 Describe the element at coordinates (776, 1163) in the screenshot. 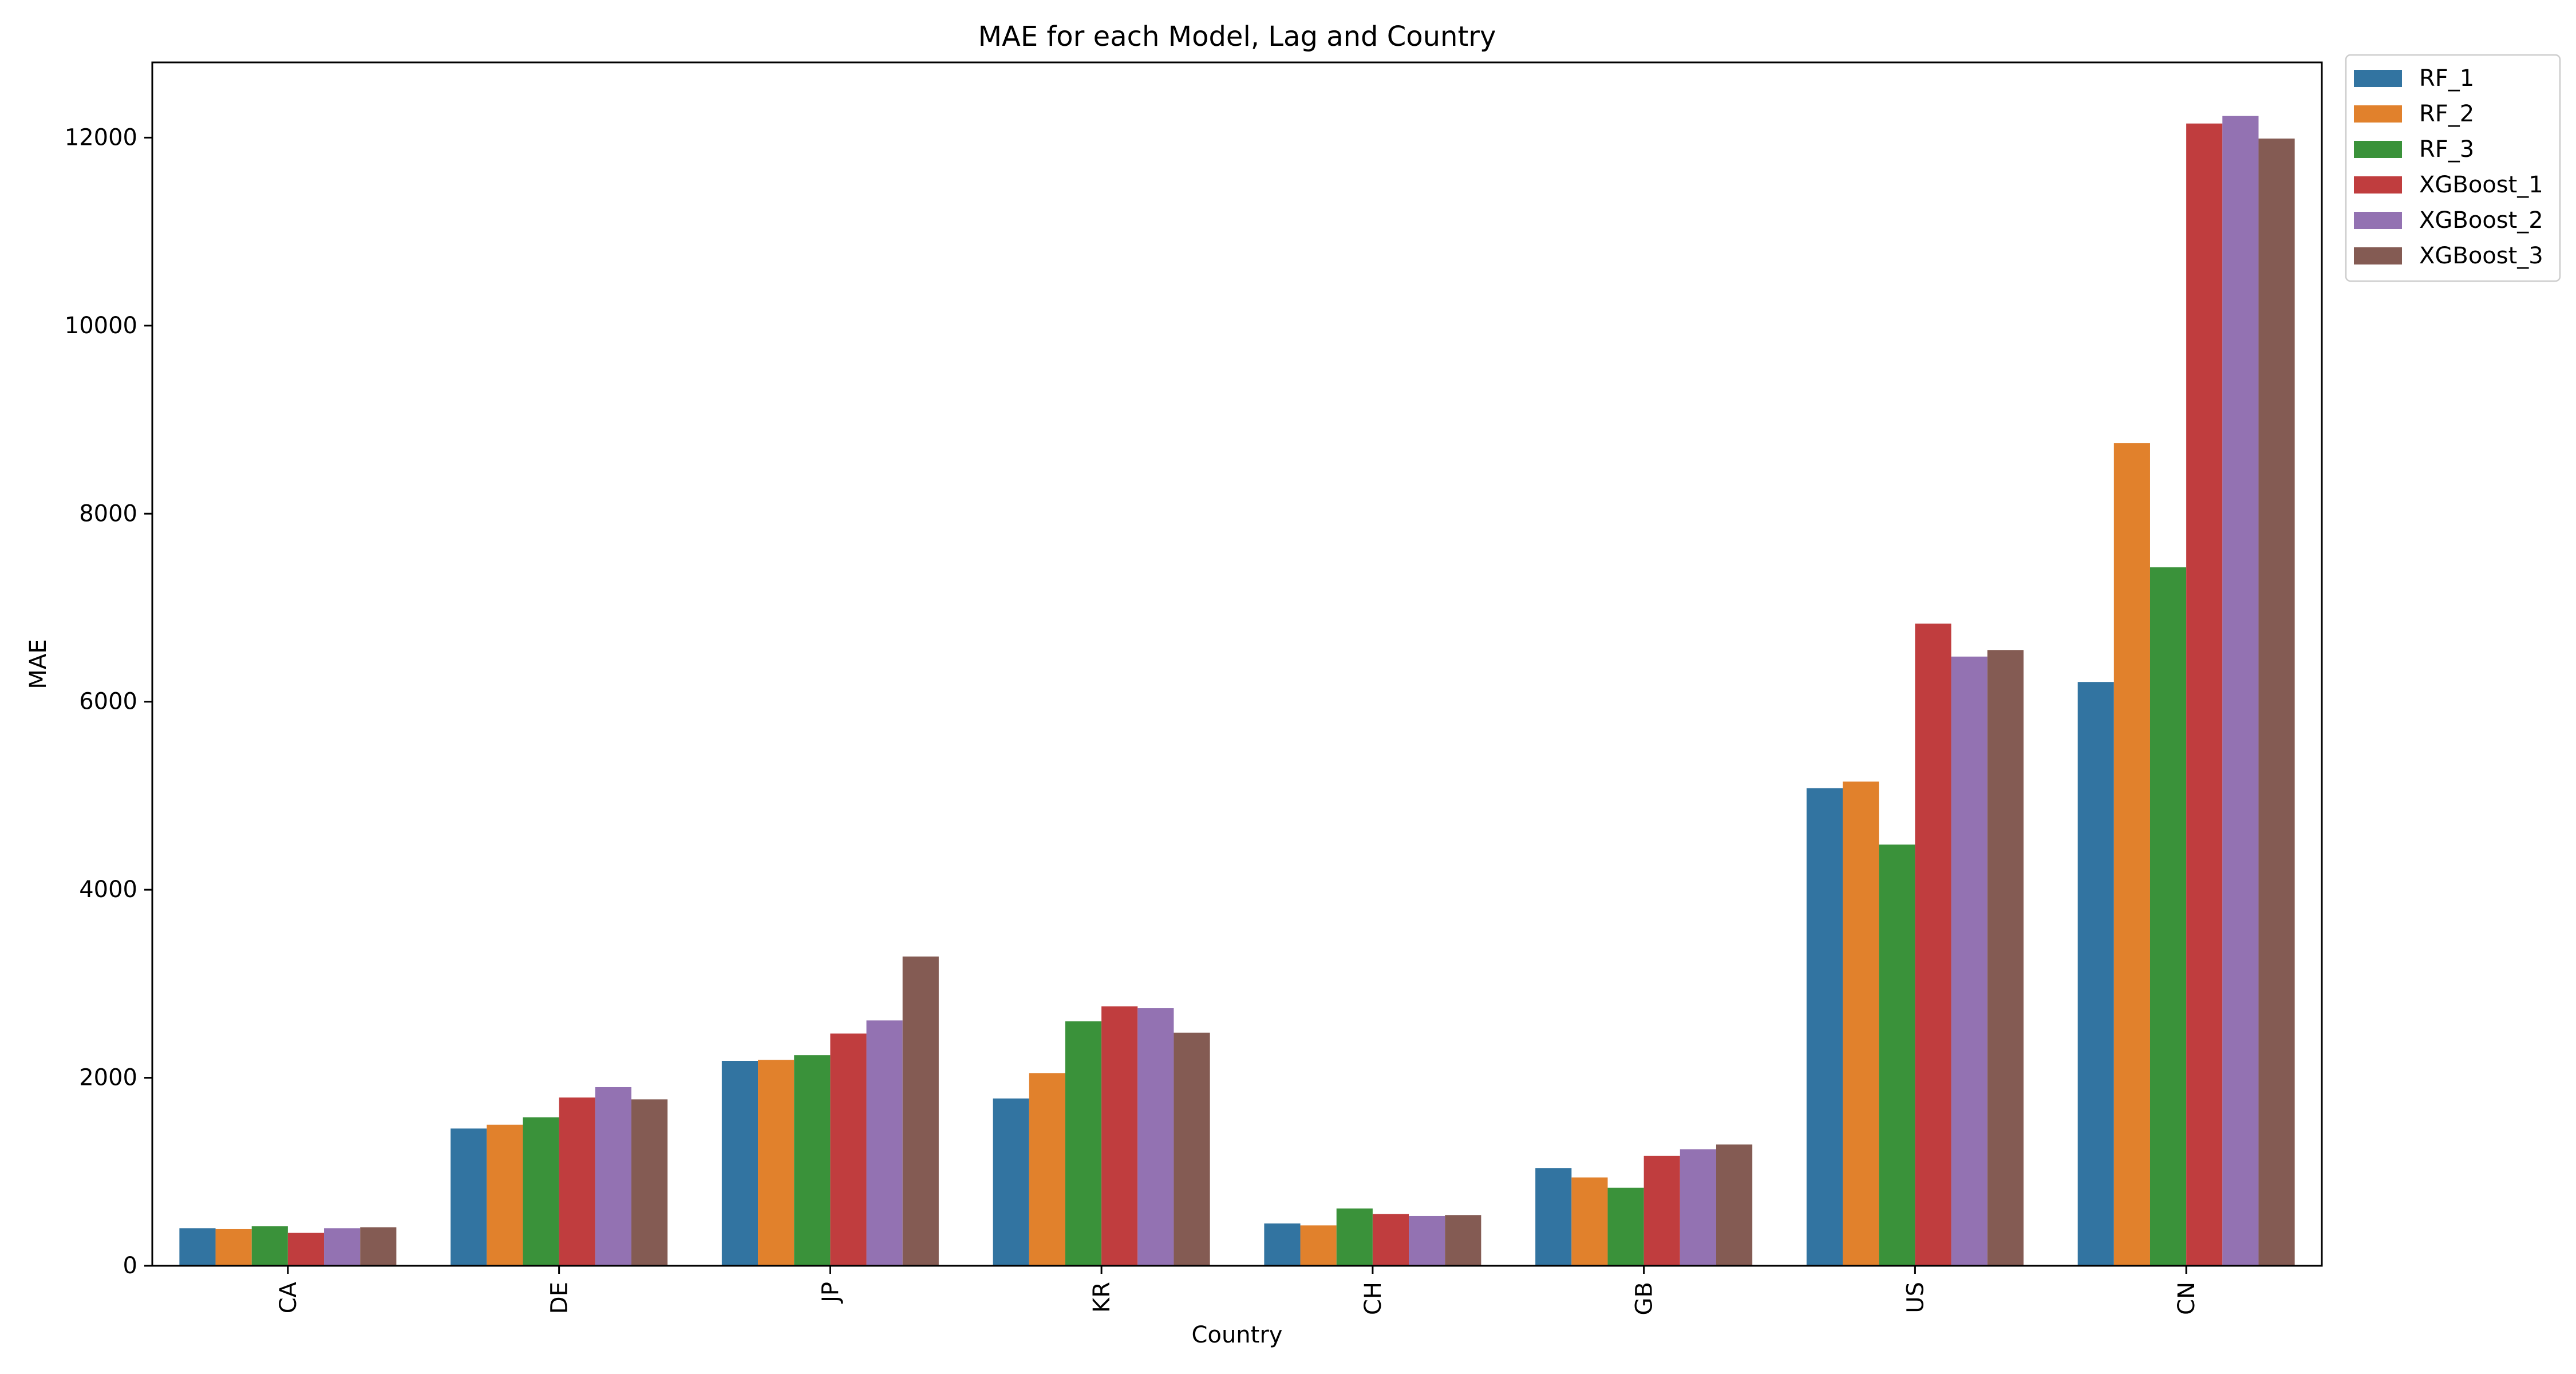

I see `bar-rf-2-jp` at that location.